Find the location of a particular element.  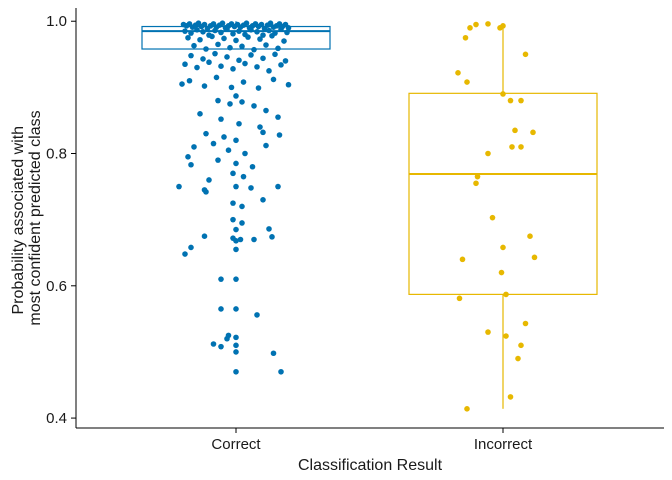

points-correct is located at coordinates (234, 197).